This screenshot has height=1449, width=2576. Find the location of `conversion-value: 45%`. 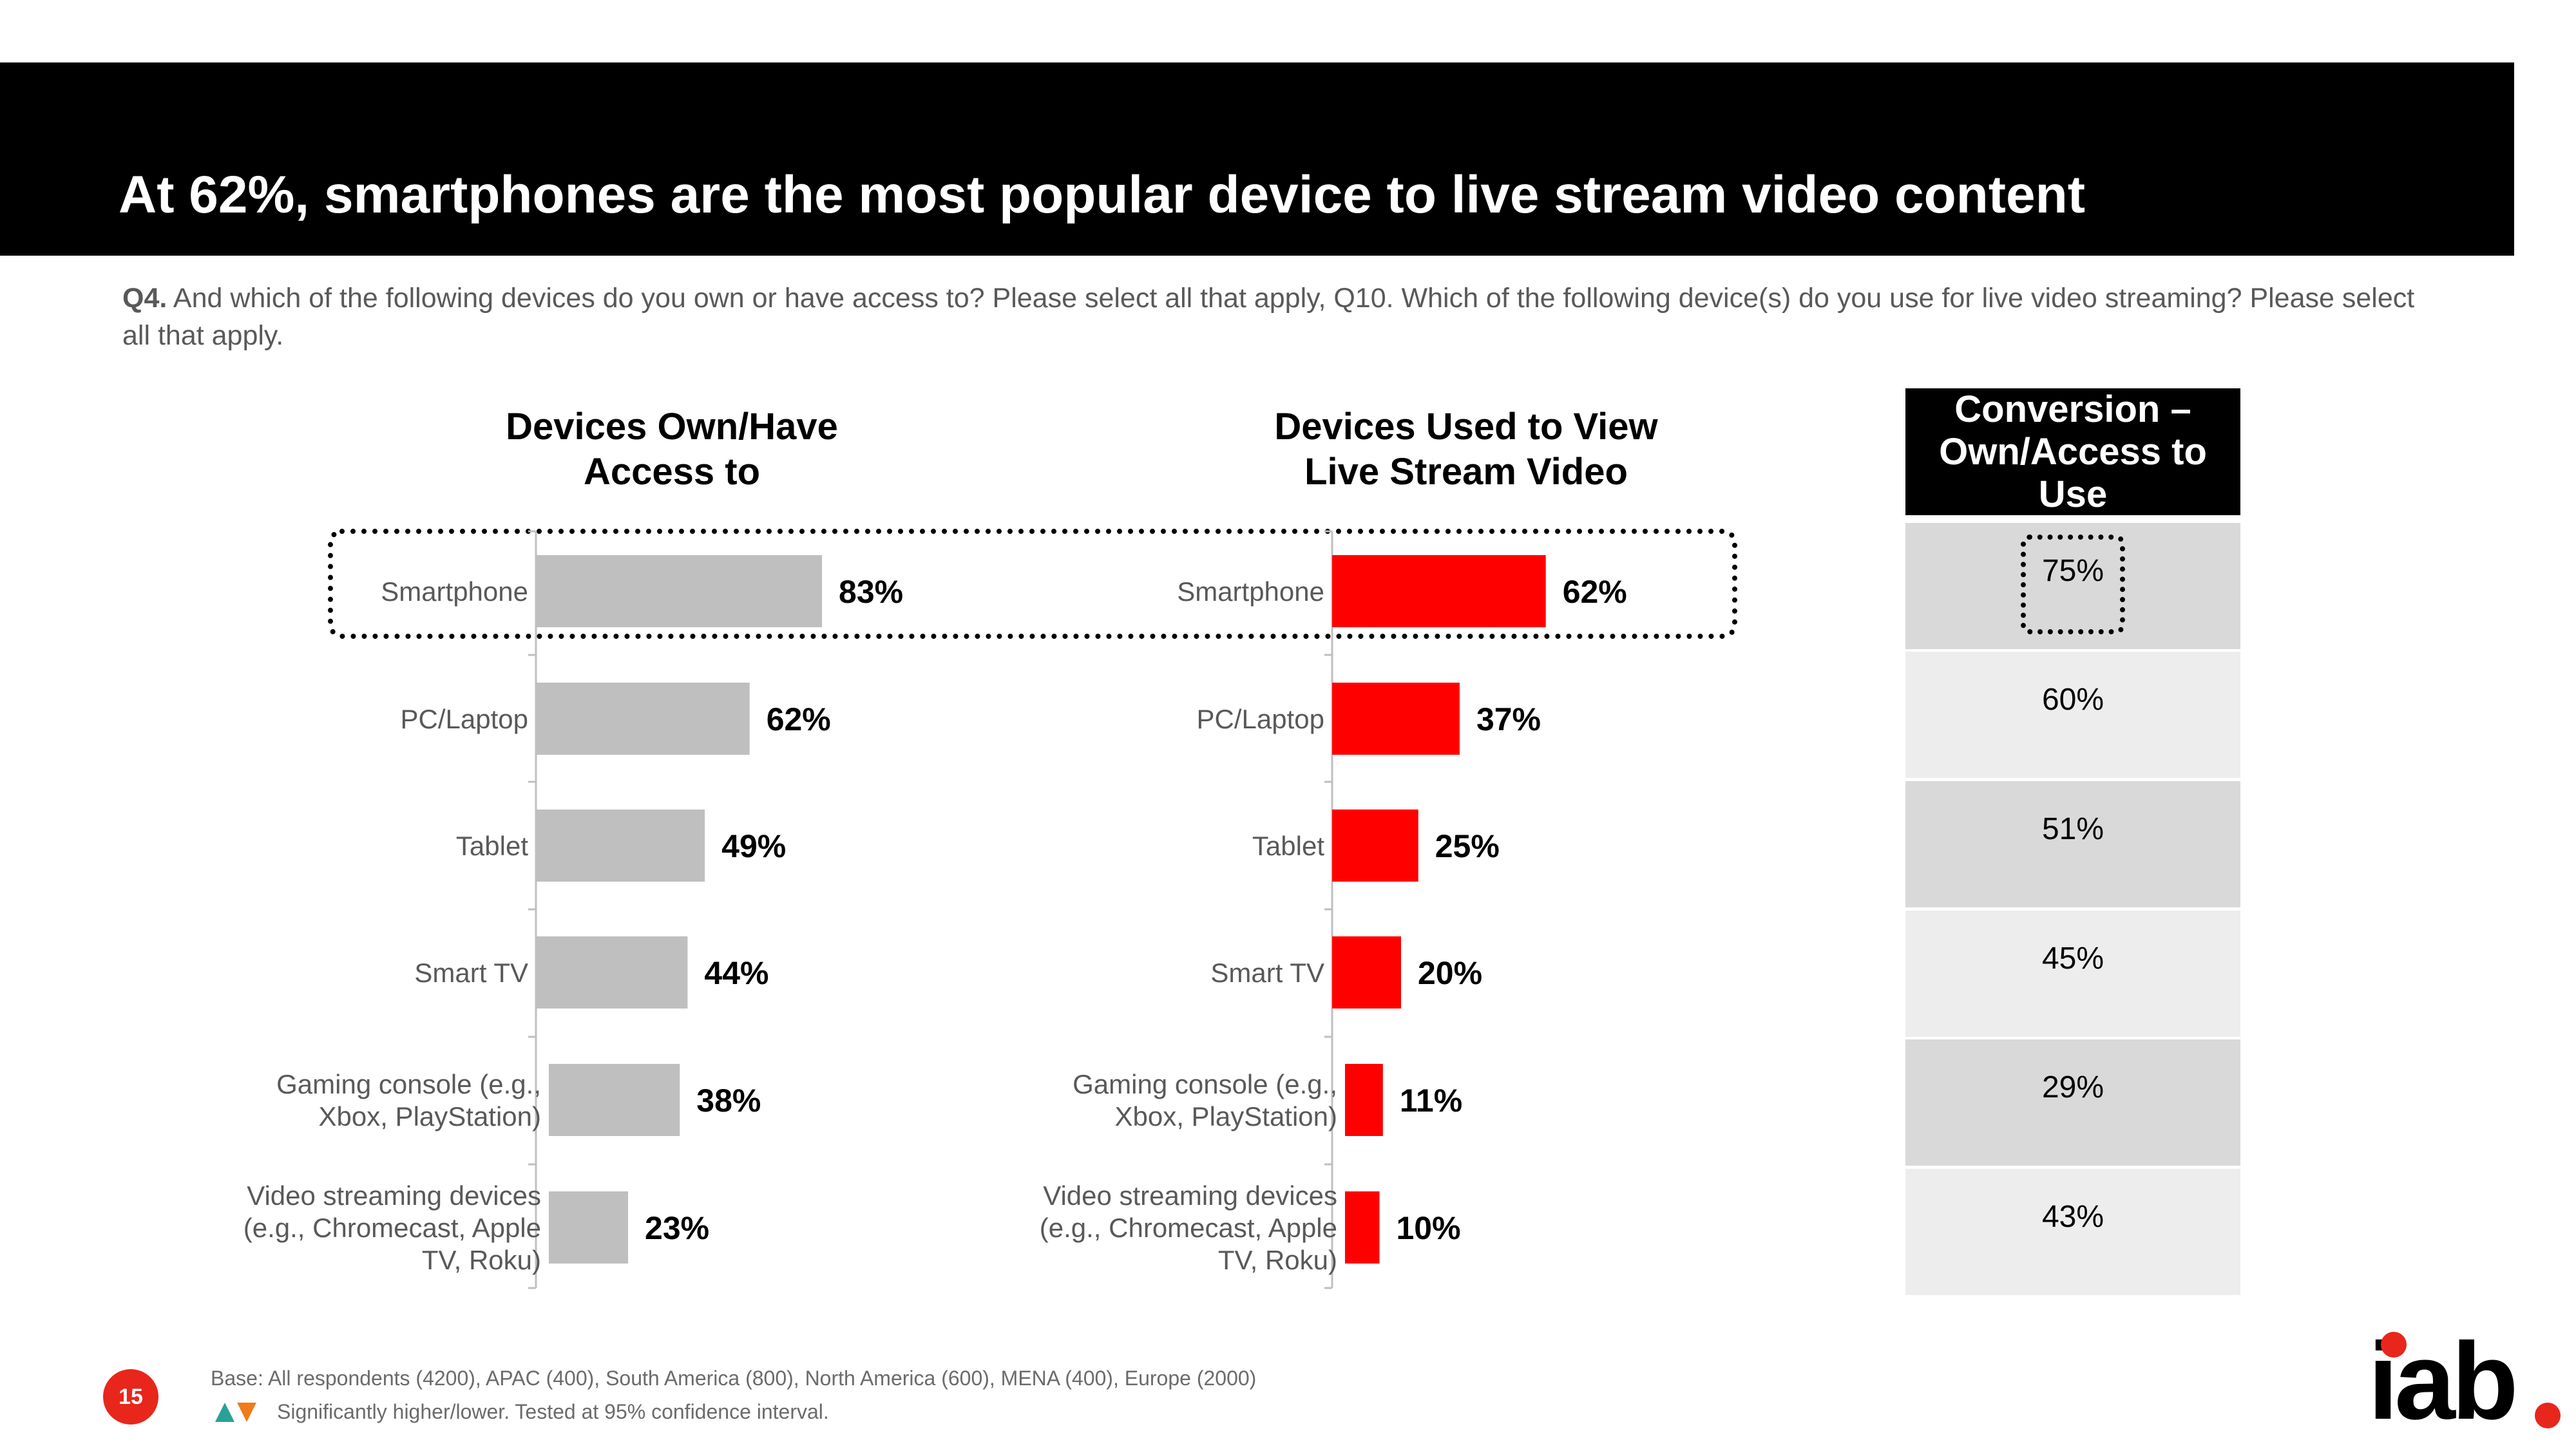

conversion-value: 45% is located at coordinates (2072, 958).